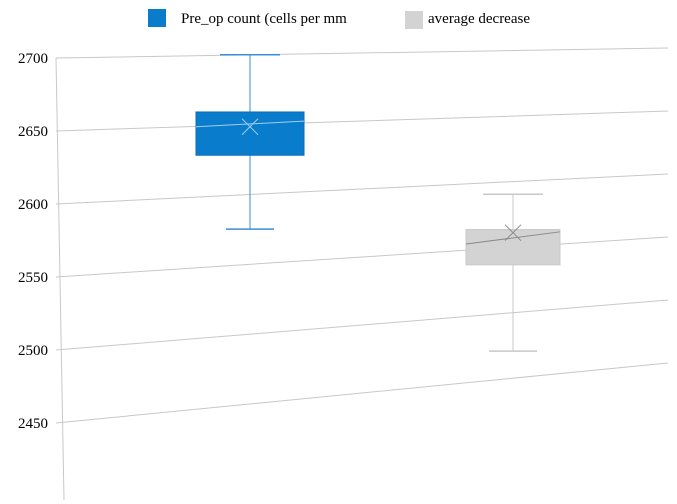 This screenshot has width=677, height=504. Describe the element at coordinates (33, 278) in the screenshot. I see `y-tick-label: 2550` at that location.